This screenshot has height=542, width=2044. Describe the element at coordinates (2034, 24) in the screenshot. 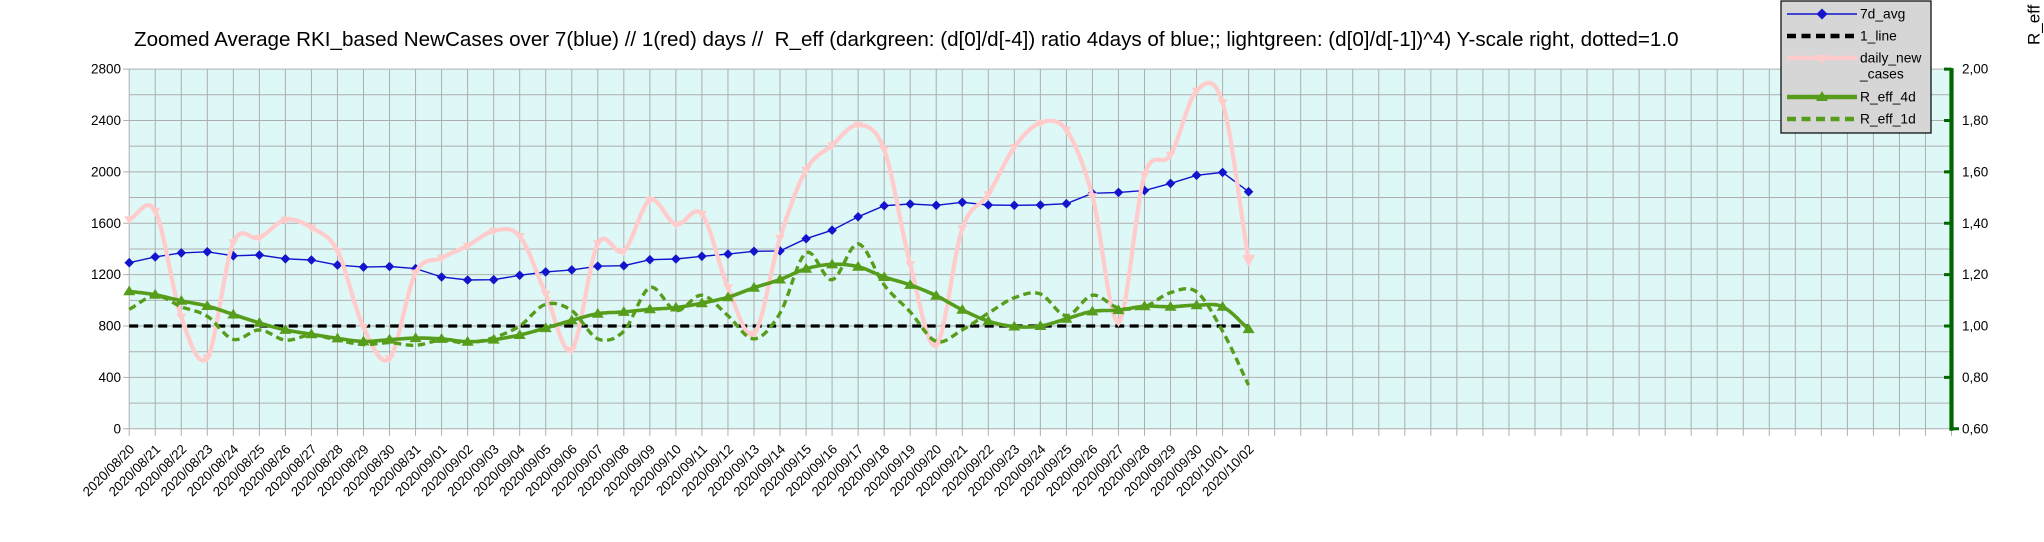

I see `svg-text: R_eff` at that location.